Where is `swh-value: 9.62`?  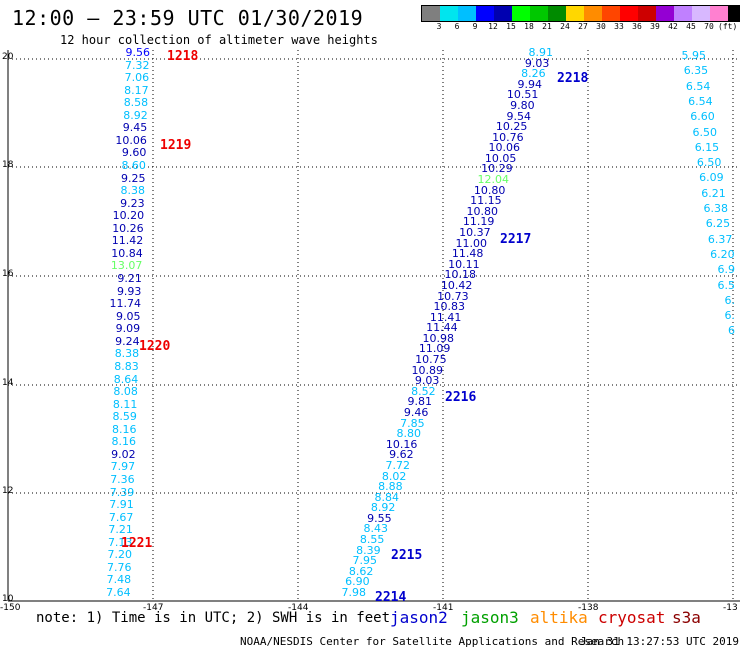 swh-value: 9.62 is located at coordinates (401, 455).